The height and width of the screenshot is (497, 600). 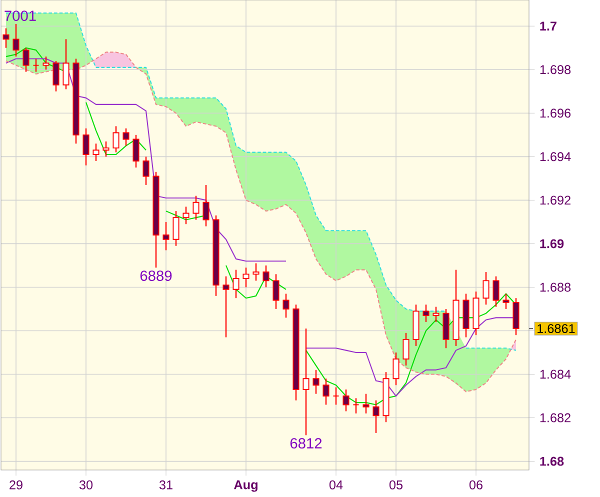 I want to click on y-tick-label: 1.692, so click(x=555, y=200).